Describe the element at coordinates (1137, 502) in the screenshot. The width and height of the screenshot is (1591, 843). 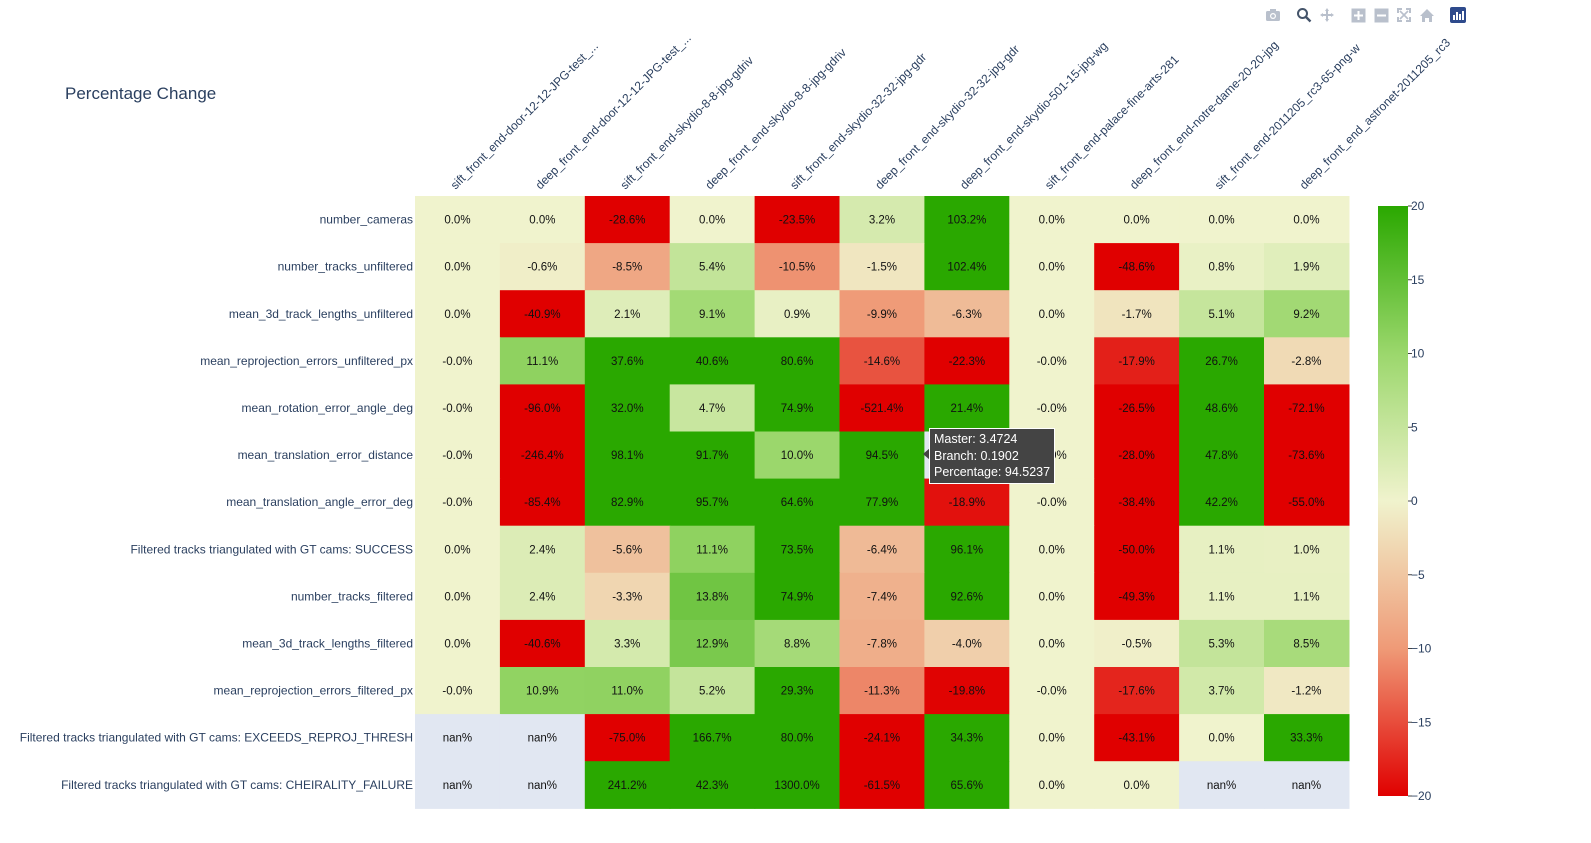
I see `heatmap-cell: -38.4%` at that location.